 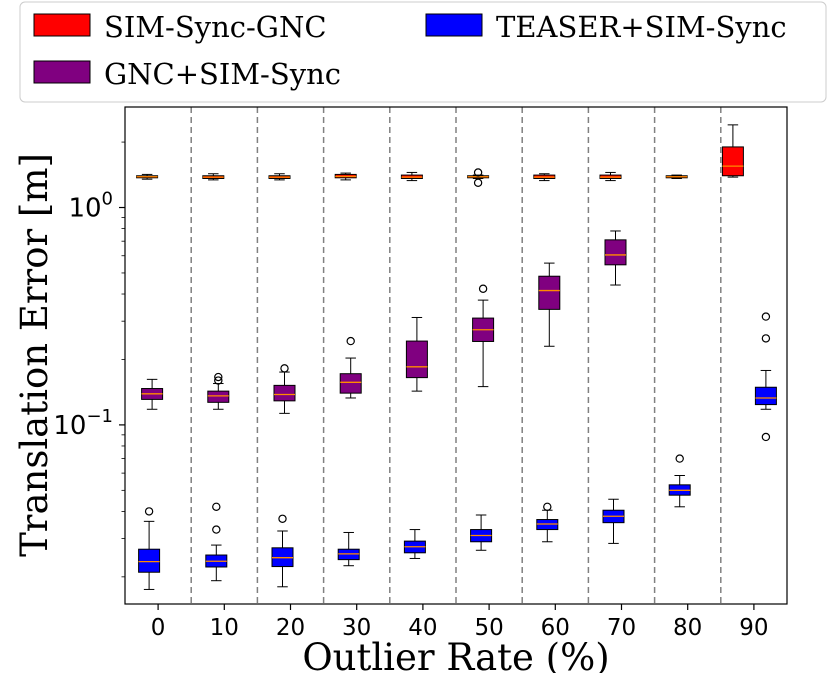 I want to click on x-tick-label: 80, so click(x=687, y=628).